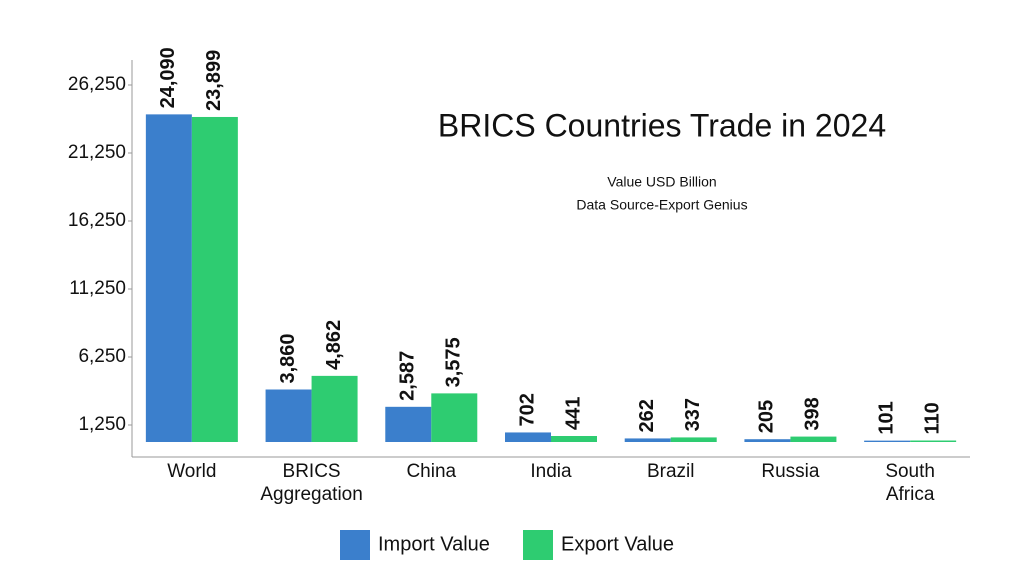 The width and height of the screenshot is (1024, 576). Describe the element at coordinates (97, 288) in the screenshot. I see `y-tick-label: 11,250` at that location.